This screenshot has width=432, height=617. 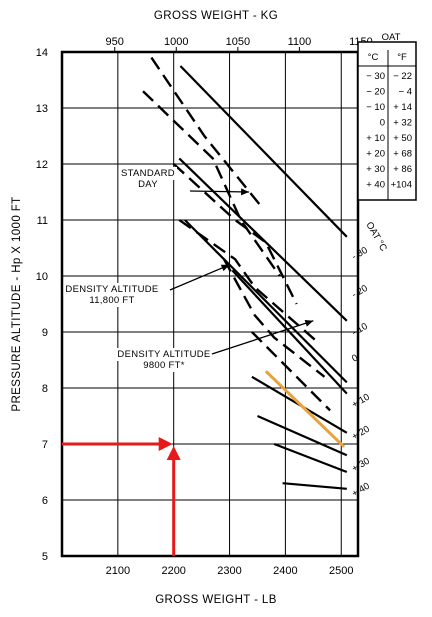 What do you see at coordinates (375, 154) in the screenshot?
I see `oat-table-cell-c: + 20` at bounding box center [375, 154].